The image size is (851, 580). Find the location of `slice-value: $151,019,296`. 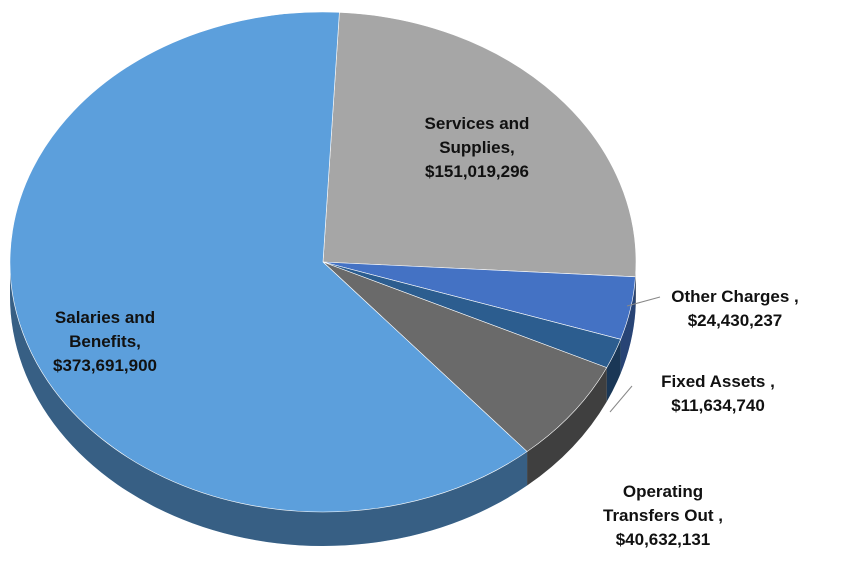

slice-value: $151,019,296 is located at coordinates (477, 171).